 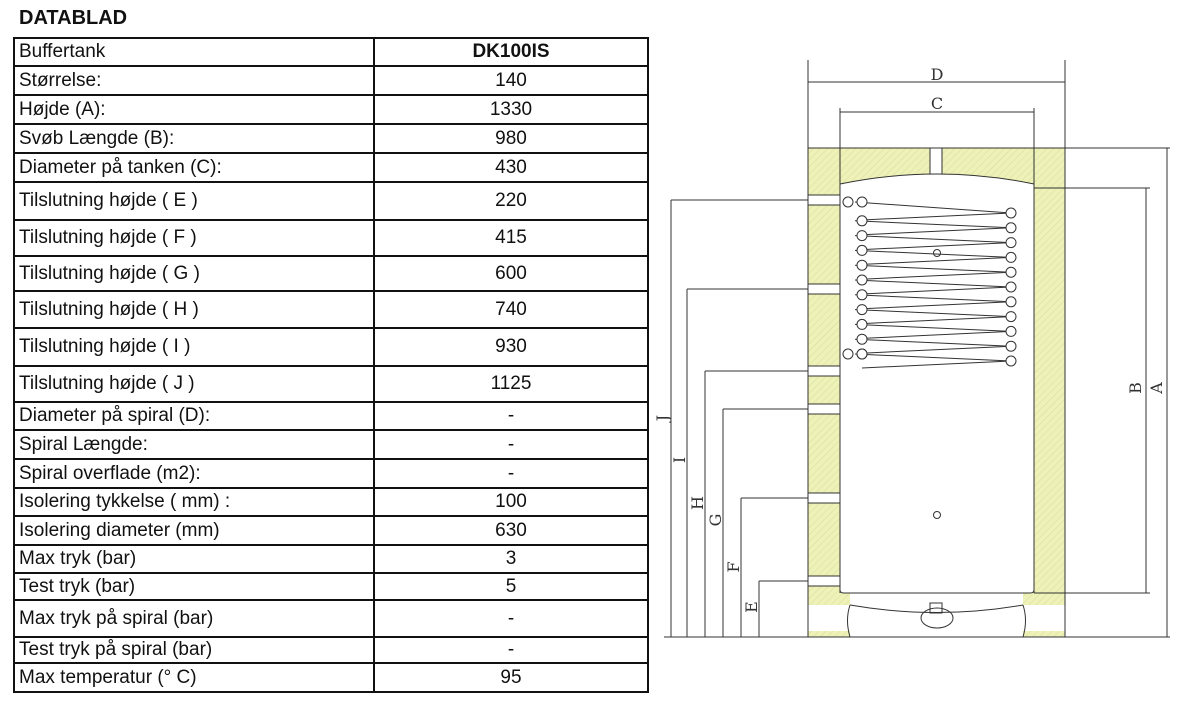 I want to click on row-label: Tilslutning højde ( I ), so click(x=194, y=347).